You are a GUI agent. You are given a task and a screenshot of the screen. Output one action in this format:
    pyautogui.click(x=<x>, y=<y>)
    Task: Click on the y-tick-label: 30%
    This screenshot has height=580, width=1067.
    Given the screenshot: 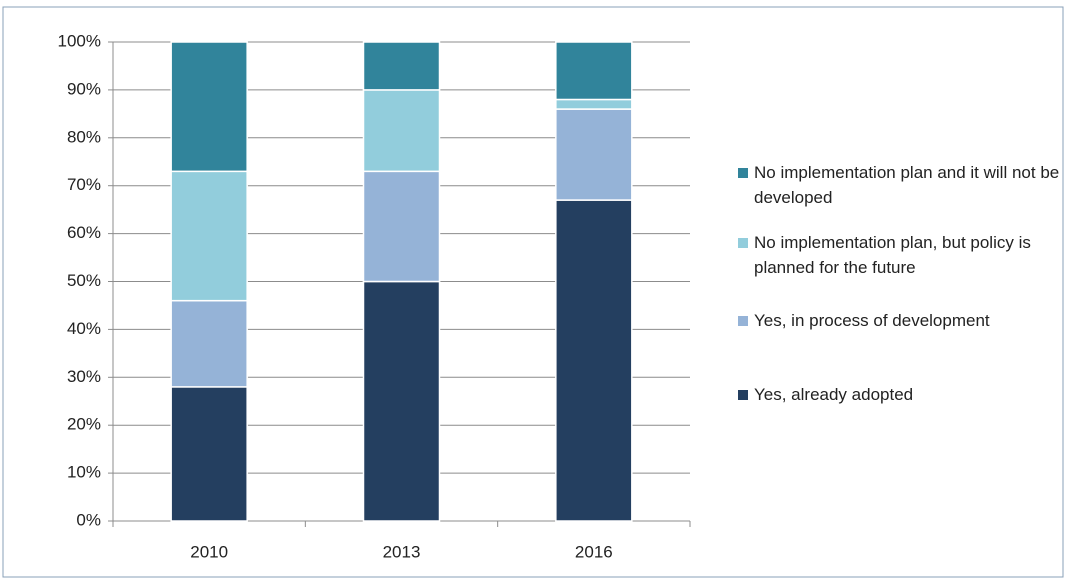 What is the action you would take?
    pyautogui.click(x=84, y=376)
    